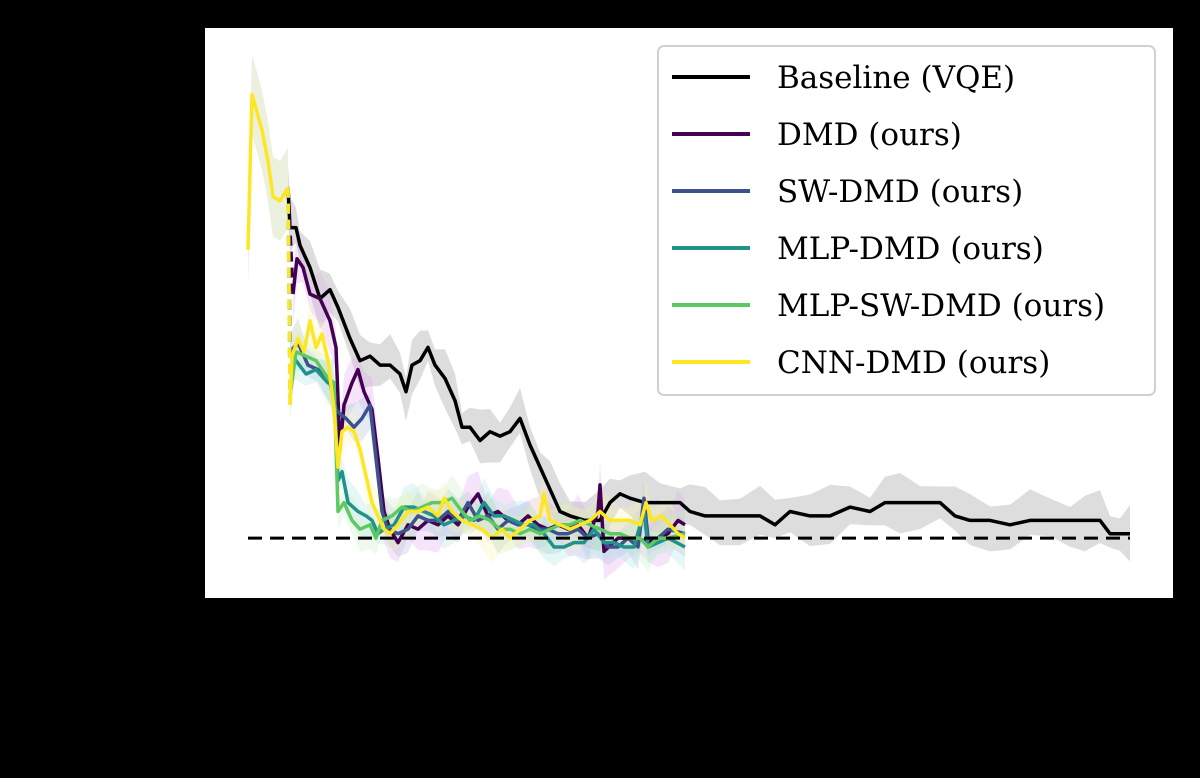 This screenshot has width=1200, height=778. I want to click on connector-cnn-dmd-ours, so click(289, 296).